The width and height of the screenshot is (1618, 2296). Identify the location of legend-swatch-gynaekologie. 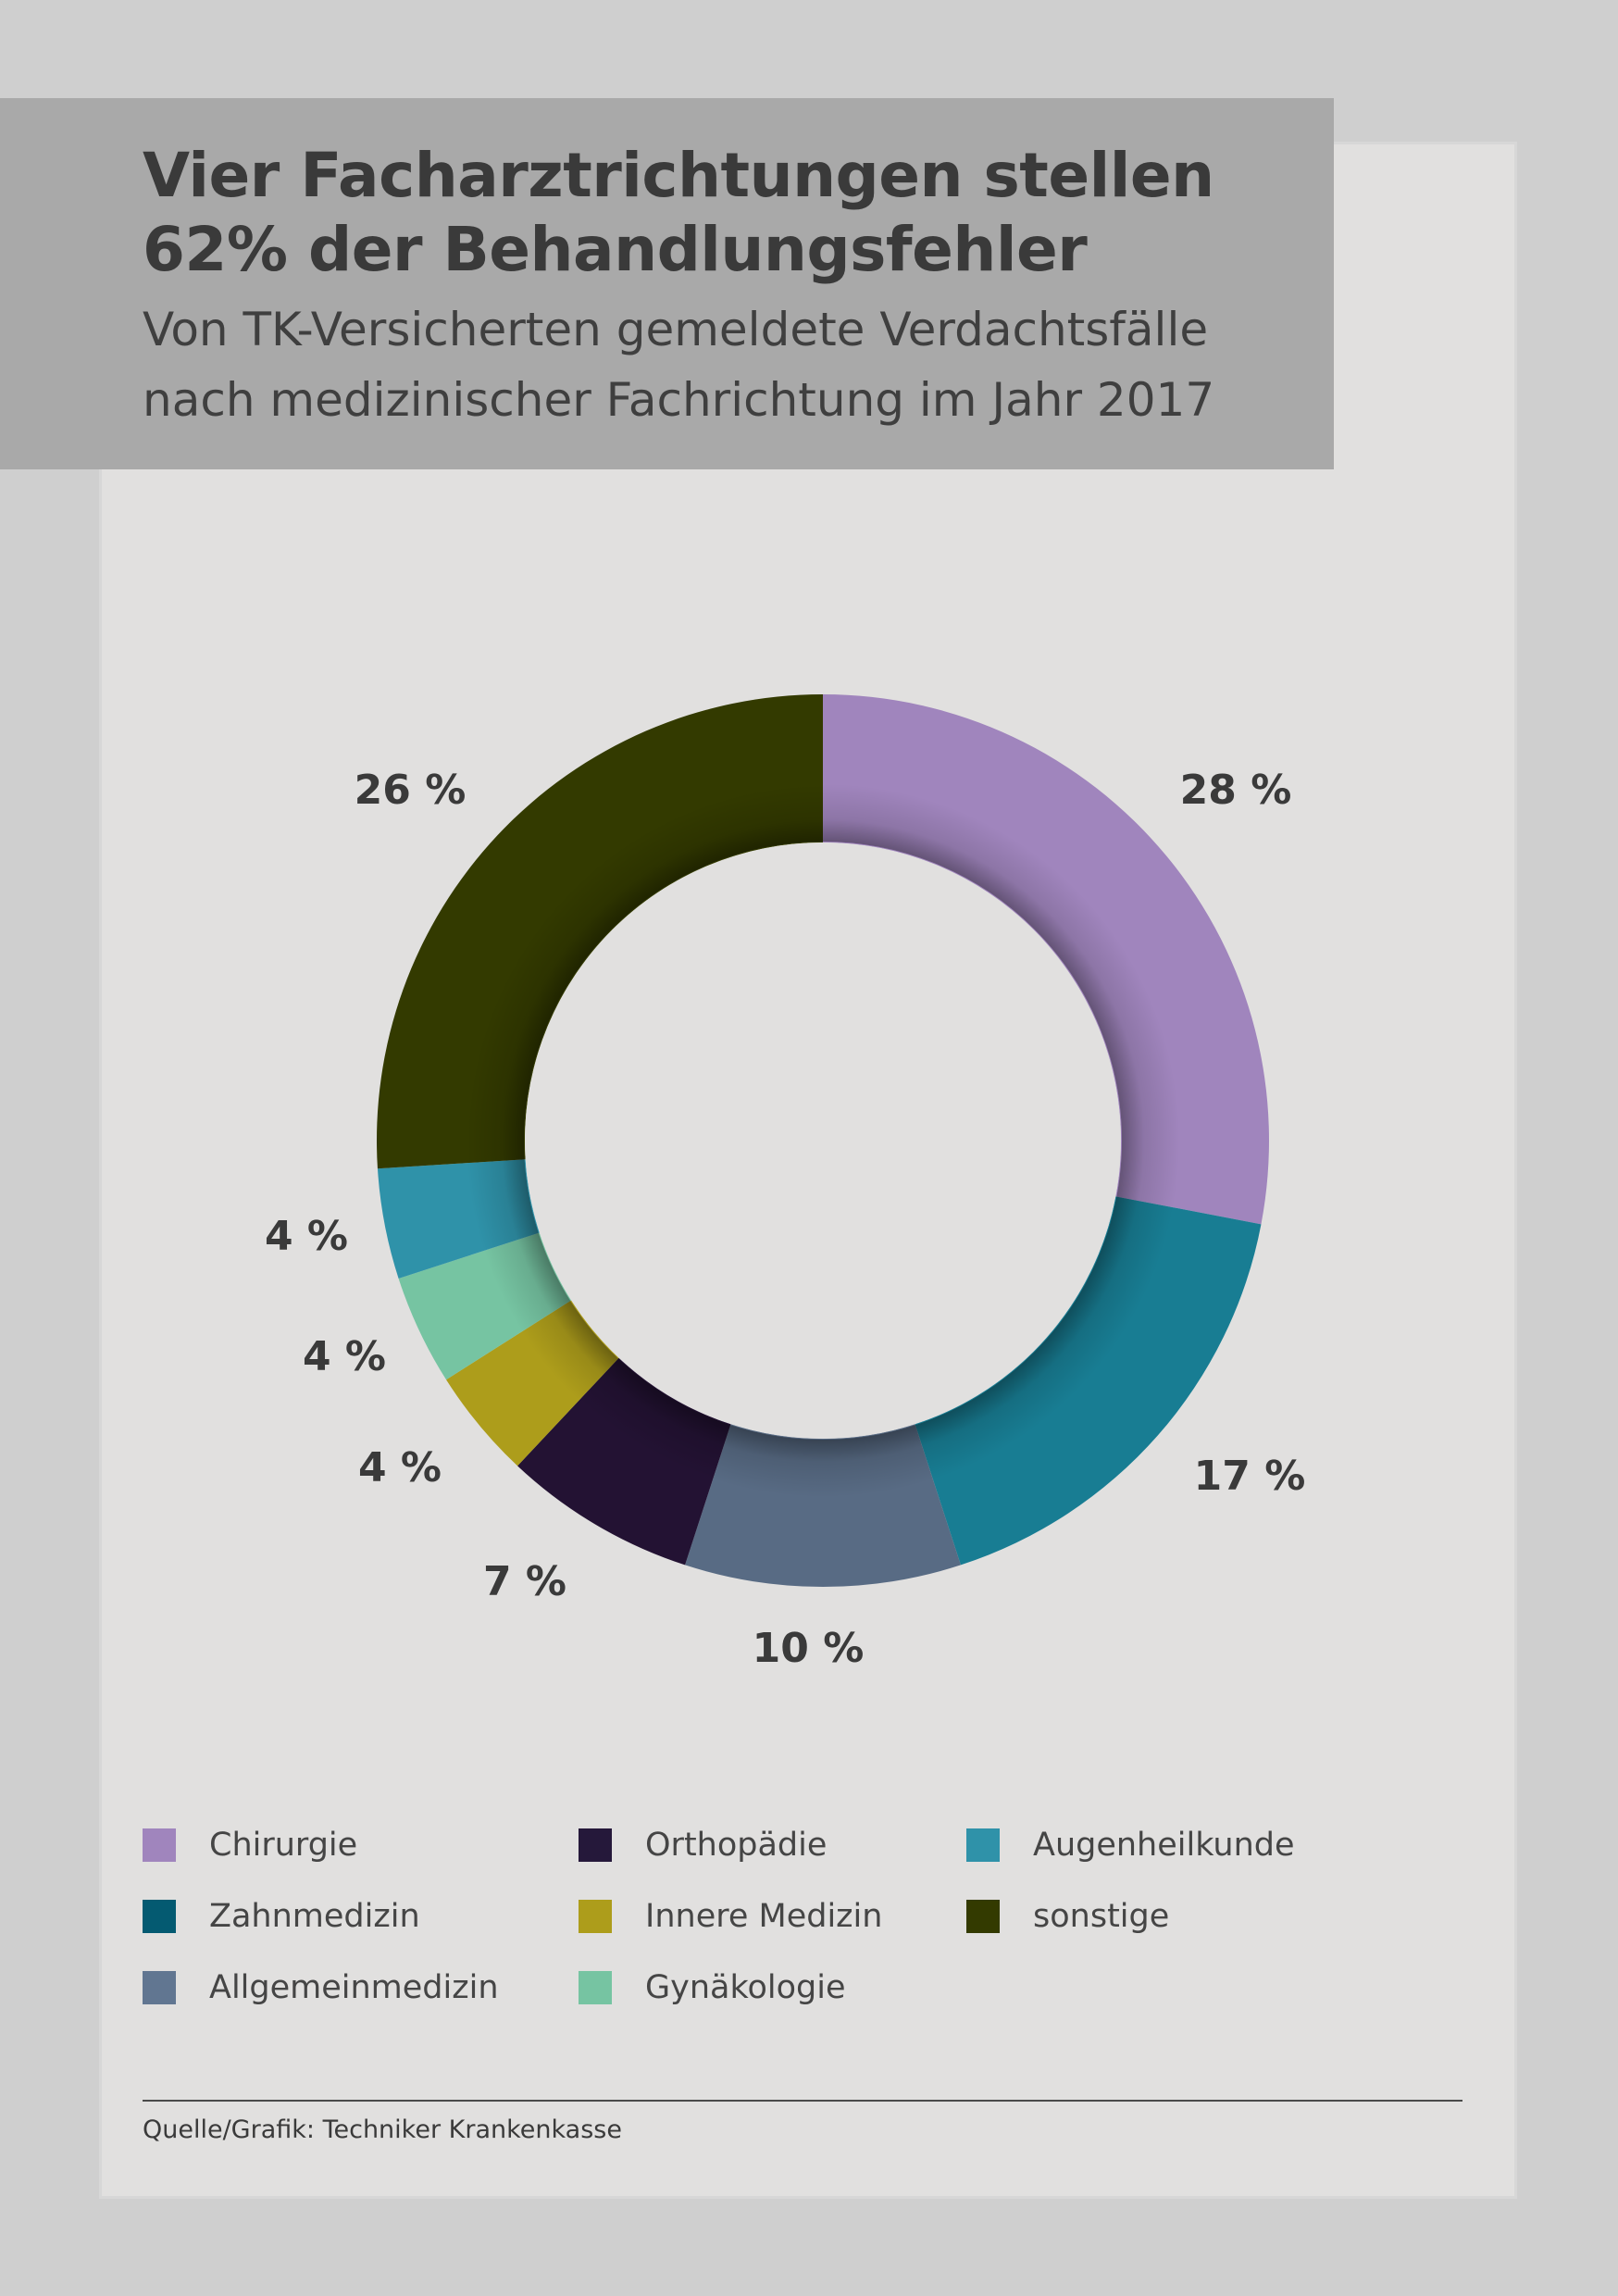
(595, 1987).